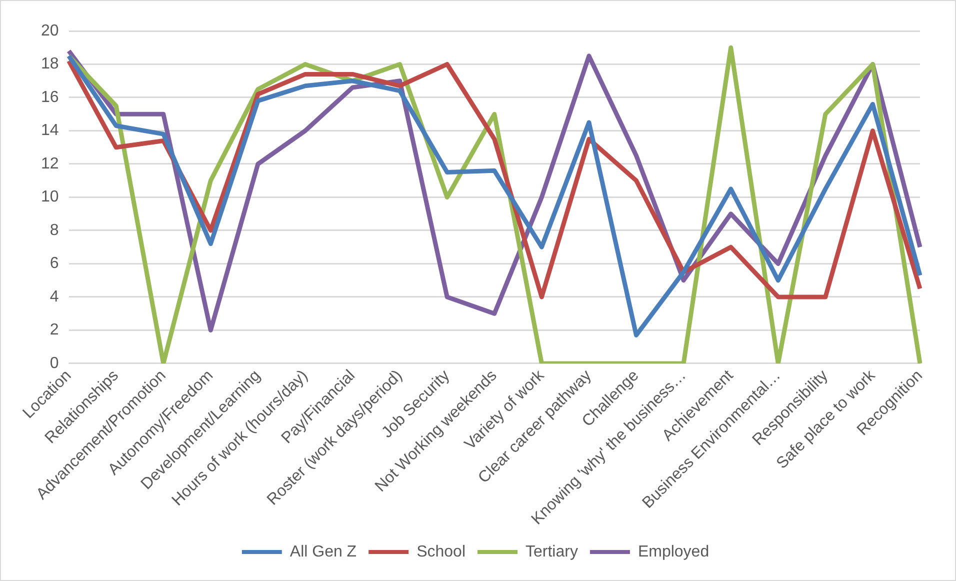 This screenshot has height=581, width=956. What do you see at coordinates (323, 551) in the screenshot?
I see `legend-label: All Gen Z` at bounding box center [323, 551].